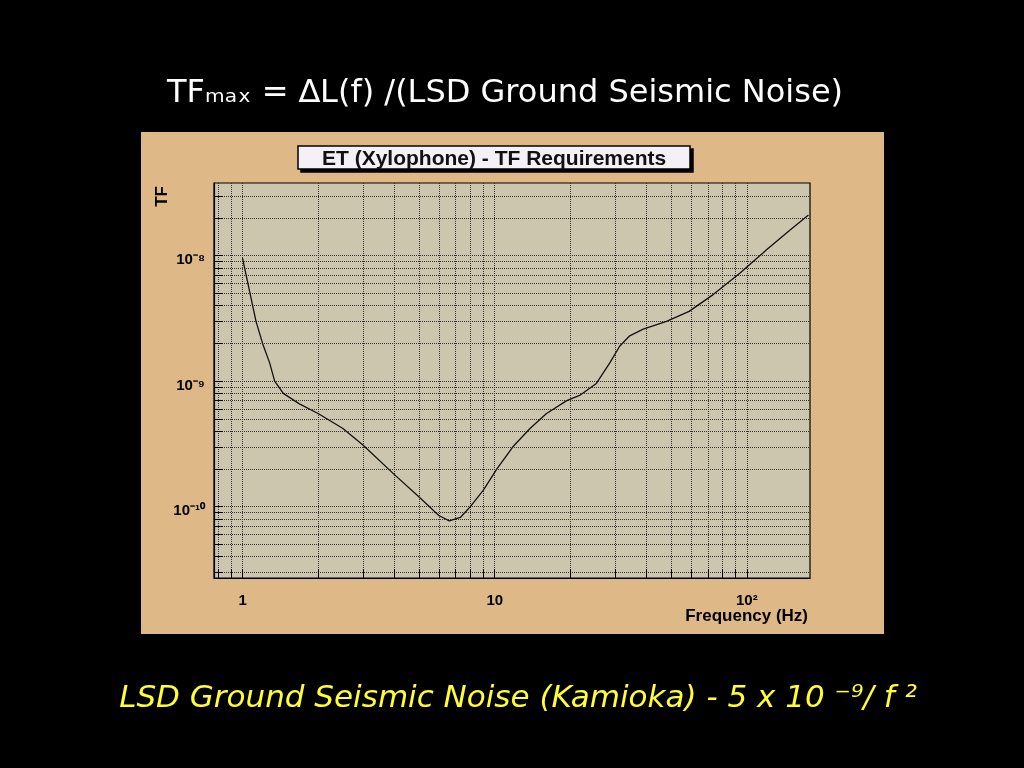  Describe the element at coordinates (161, 196) in the screenshot. I see `y-axis-title: TF` at that location.